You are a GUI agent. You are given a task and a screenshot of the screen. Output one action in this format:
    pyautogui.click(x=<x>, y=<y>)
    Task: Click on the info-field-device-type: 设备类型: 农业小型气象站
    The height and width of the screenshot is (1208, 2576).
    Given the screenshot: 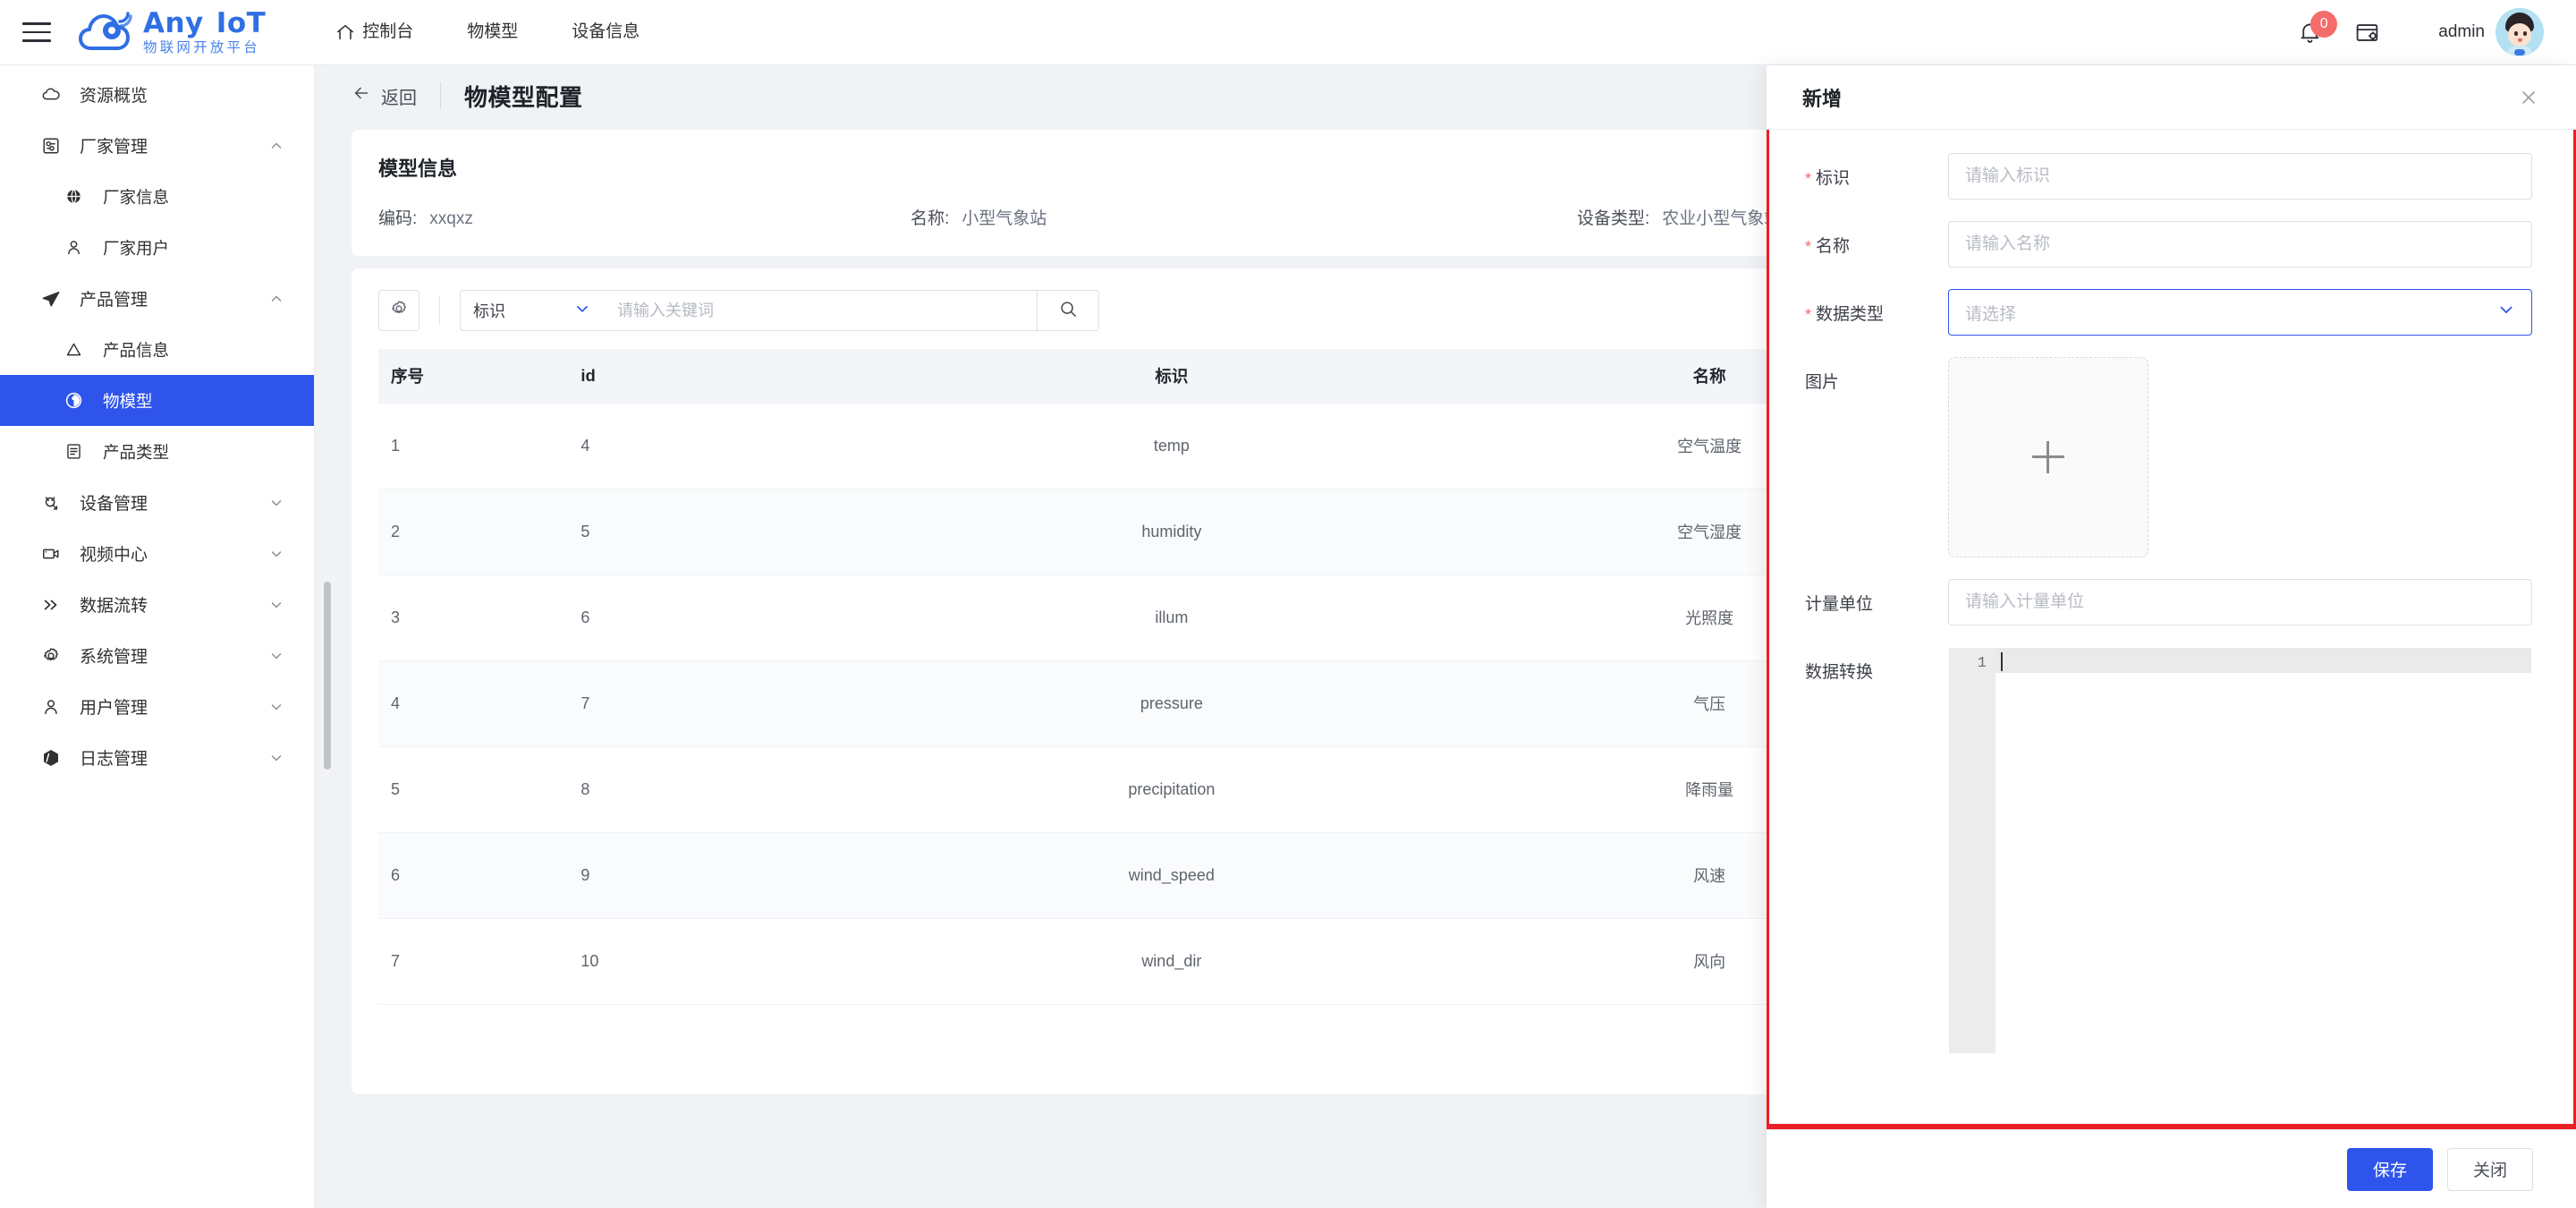 What is the action you would take?
    pyautogui.click(x=1679, y=217)
    